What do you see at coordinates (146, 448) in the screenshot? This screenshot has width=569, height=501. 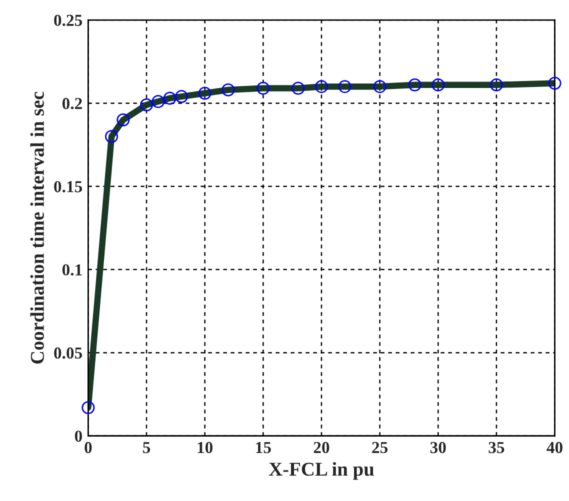 I see `x-tick-label: 5` at bounding box center [146, 448].